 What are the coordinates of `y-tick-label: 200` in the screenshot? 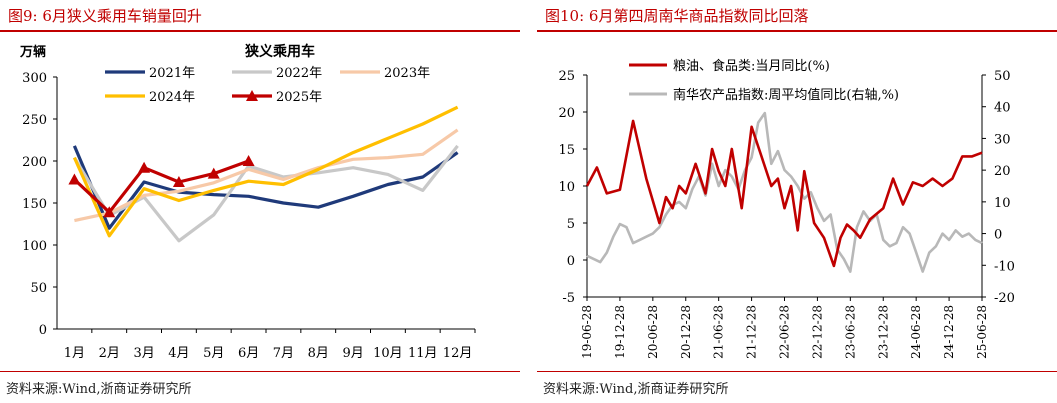 It's located at (34, 162).